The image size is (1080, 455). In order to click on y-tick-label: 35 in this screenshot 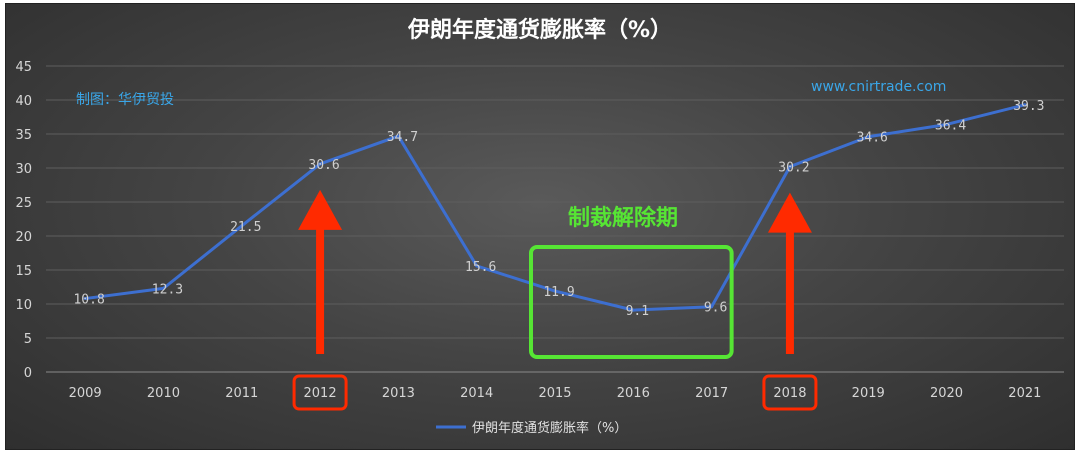, I will do `click(23, 135)`.